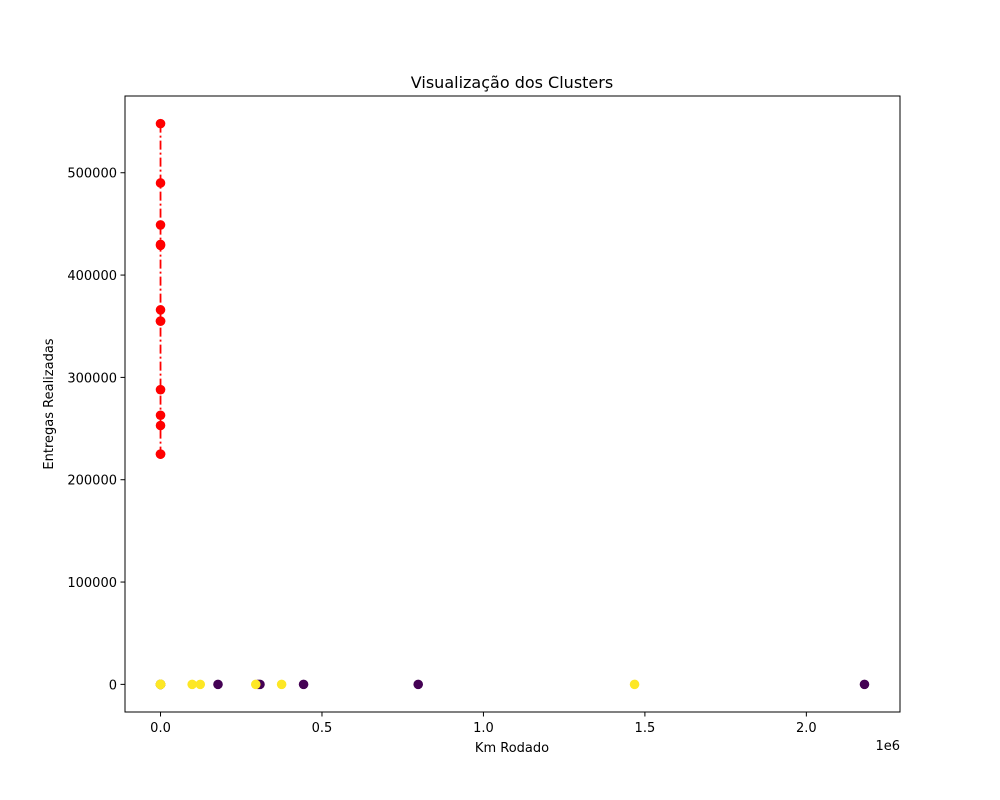  Describe the element at coordinates (512, 82) in the screenshot. I see `chart-title: Visualização dos Clusters` at that location.